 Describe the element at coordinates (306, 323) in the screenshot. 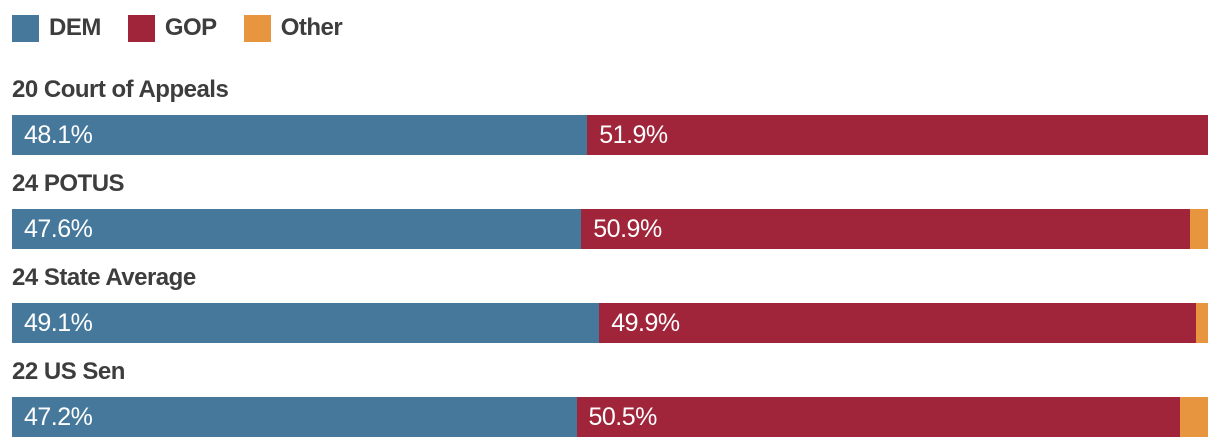

I see `bar-segment-dem: 49.1%` at that location.